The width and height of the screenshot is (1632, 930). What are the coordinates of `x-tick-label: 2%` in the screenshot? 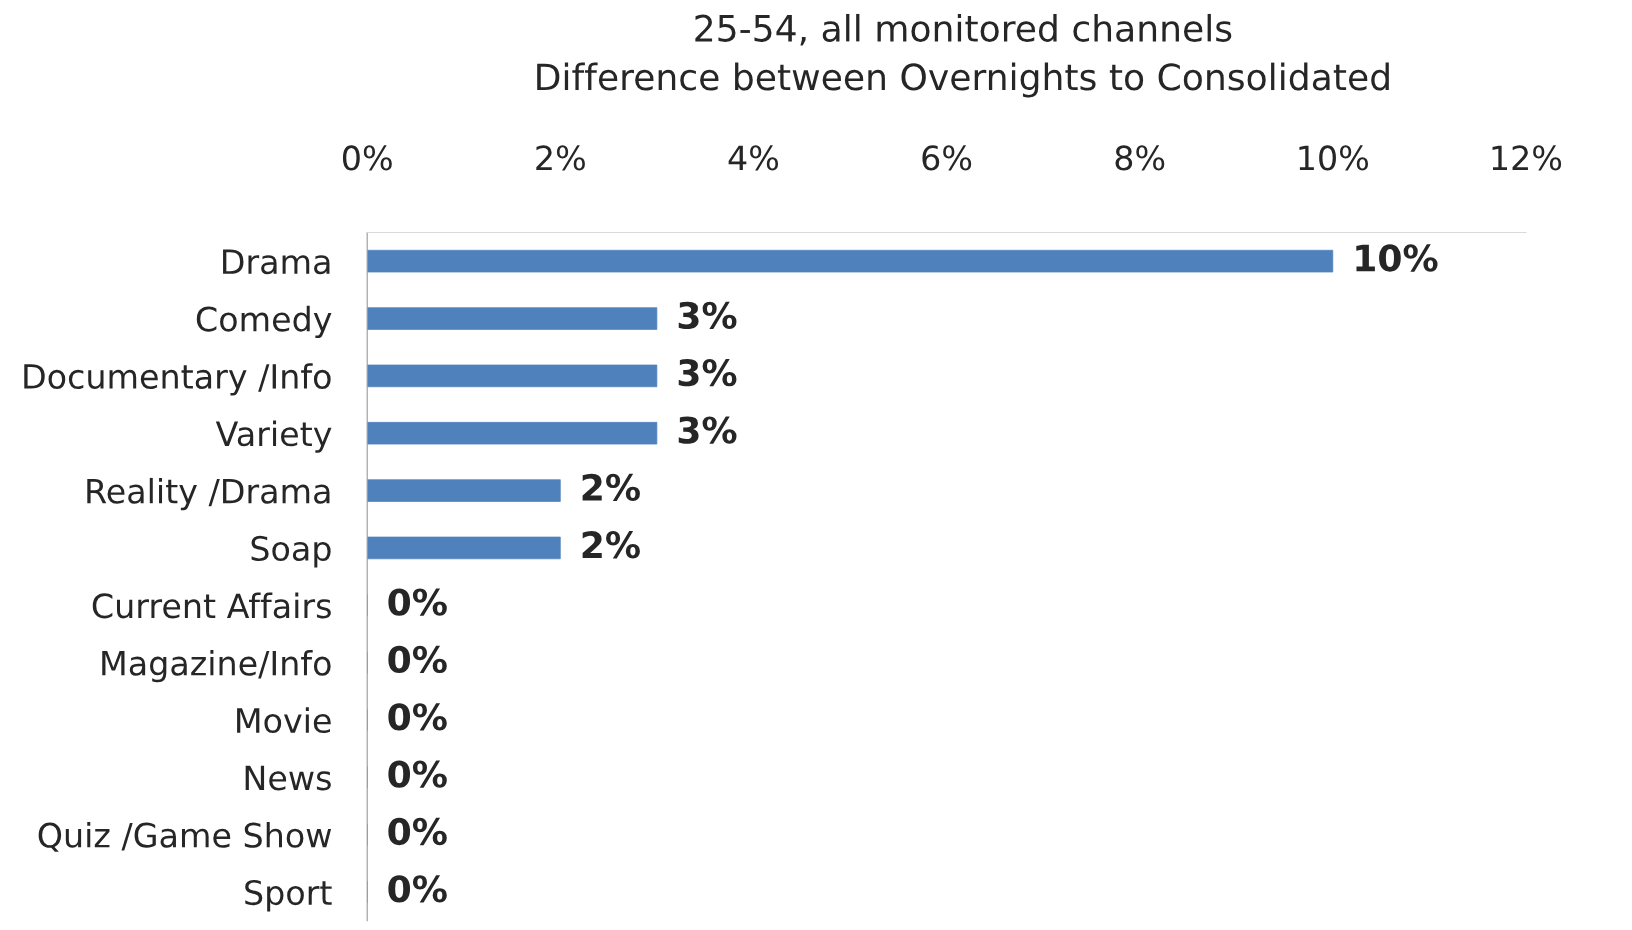 It's located at (560, 158).